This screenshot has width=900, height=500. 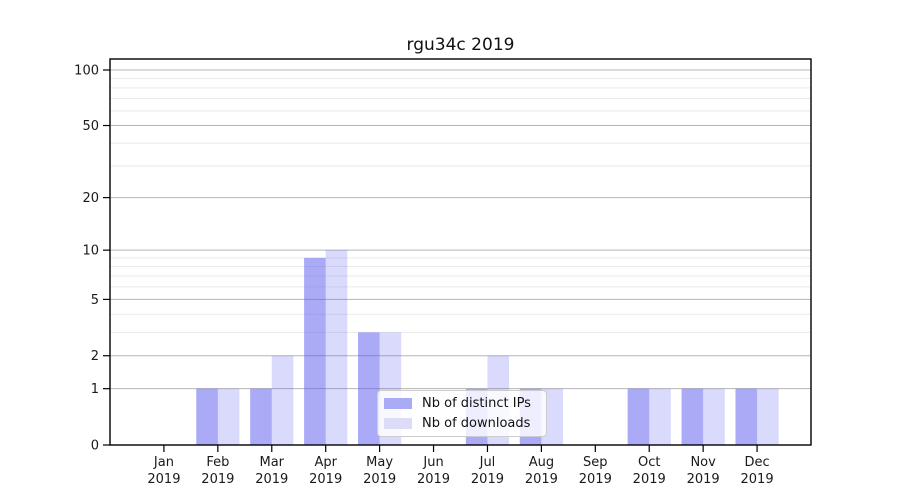 I want to click on x-tick-label-month: Jul, so click(x=487, y=462).